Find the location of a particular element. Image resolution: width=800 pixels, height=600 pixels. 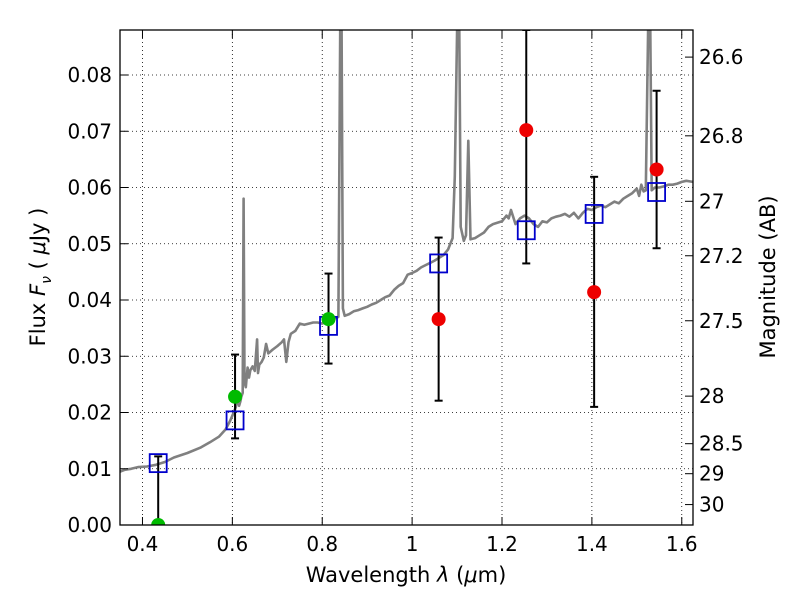

y-tick-label: 0.07 is located at coordinates (89, 131).